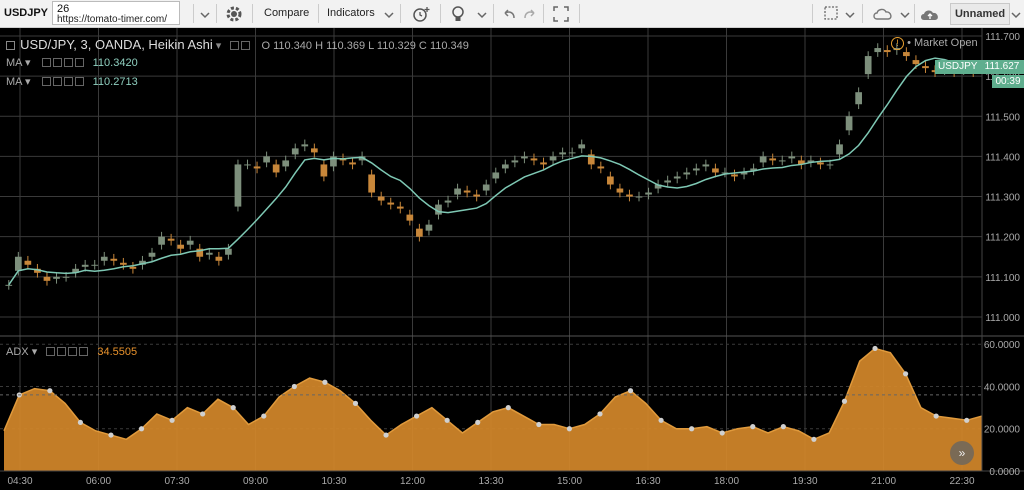 The width and height of the screenshot is (1024, 490). What do you see at coordinates (10, 45) in the screenshot?
I see `collapse-icon` at bounding box center [10, 45].